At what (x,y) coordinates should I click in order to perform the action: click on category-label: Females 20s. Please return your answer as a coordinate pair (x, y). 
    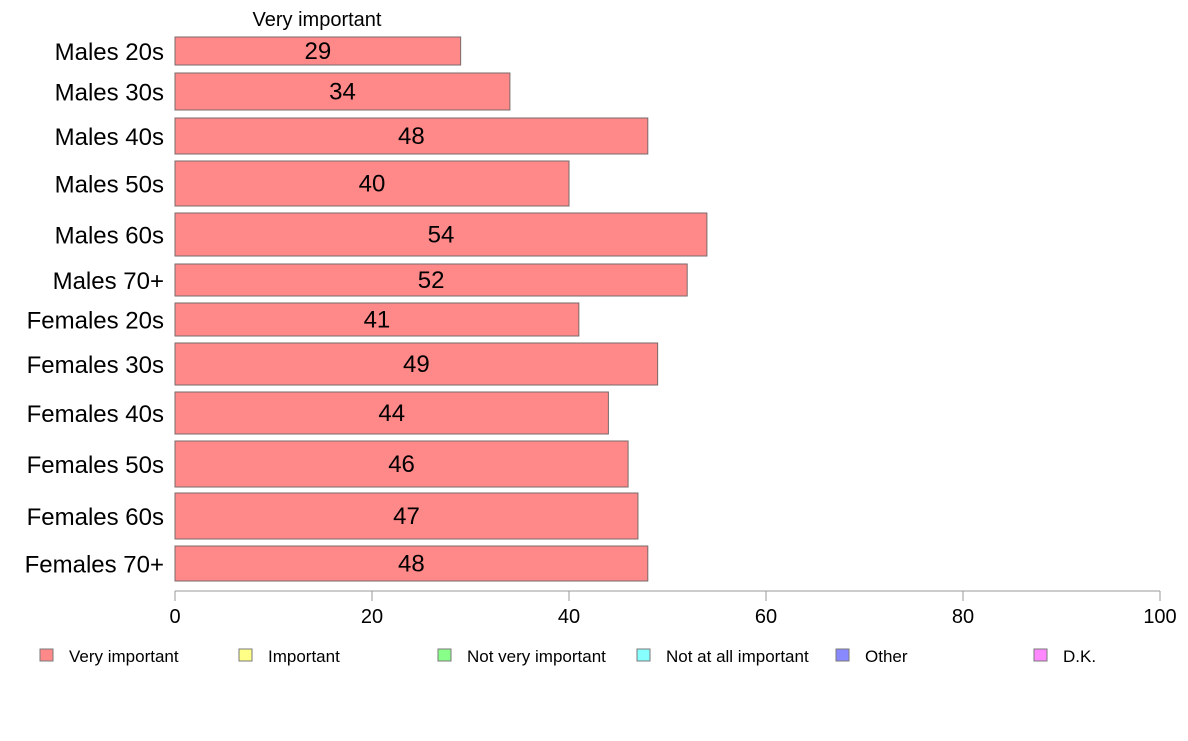
    Looking at the image, I should click on (95, 321).